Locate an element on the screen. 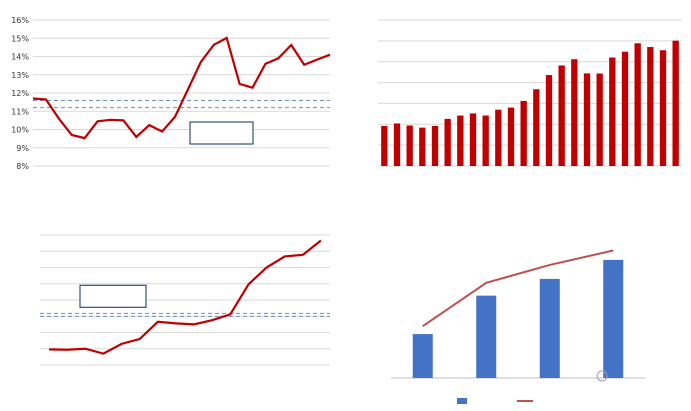 The height and width of the screenshot is (411, 691). legend-swatch-bars is located at coordinates (462, 401).